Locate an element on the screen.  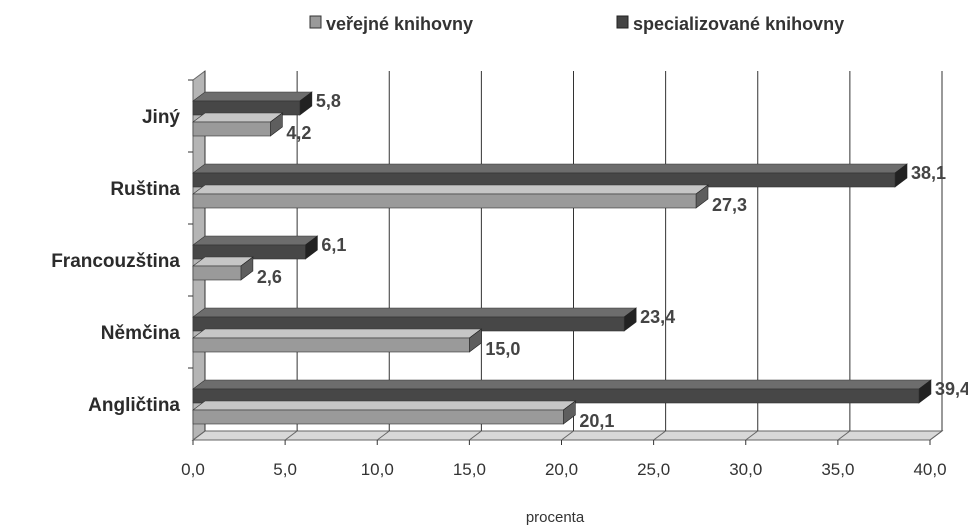
data-label: 2,6 is located at coordinates (269, 277).